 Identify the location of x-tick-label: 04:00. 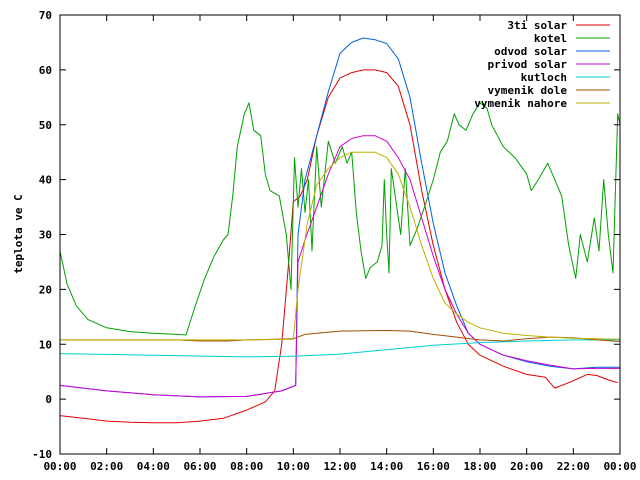
(153, 466).